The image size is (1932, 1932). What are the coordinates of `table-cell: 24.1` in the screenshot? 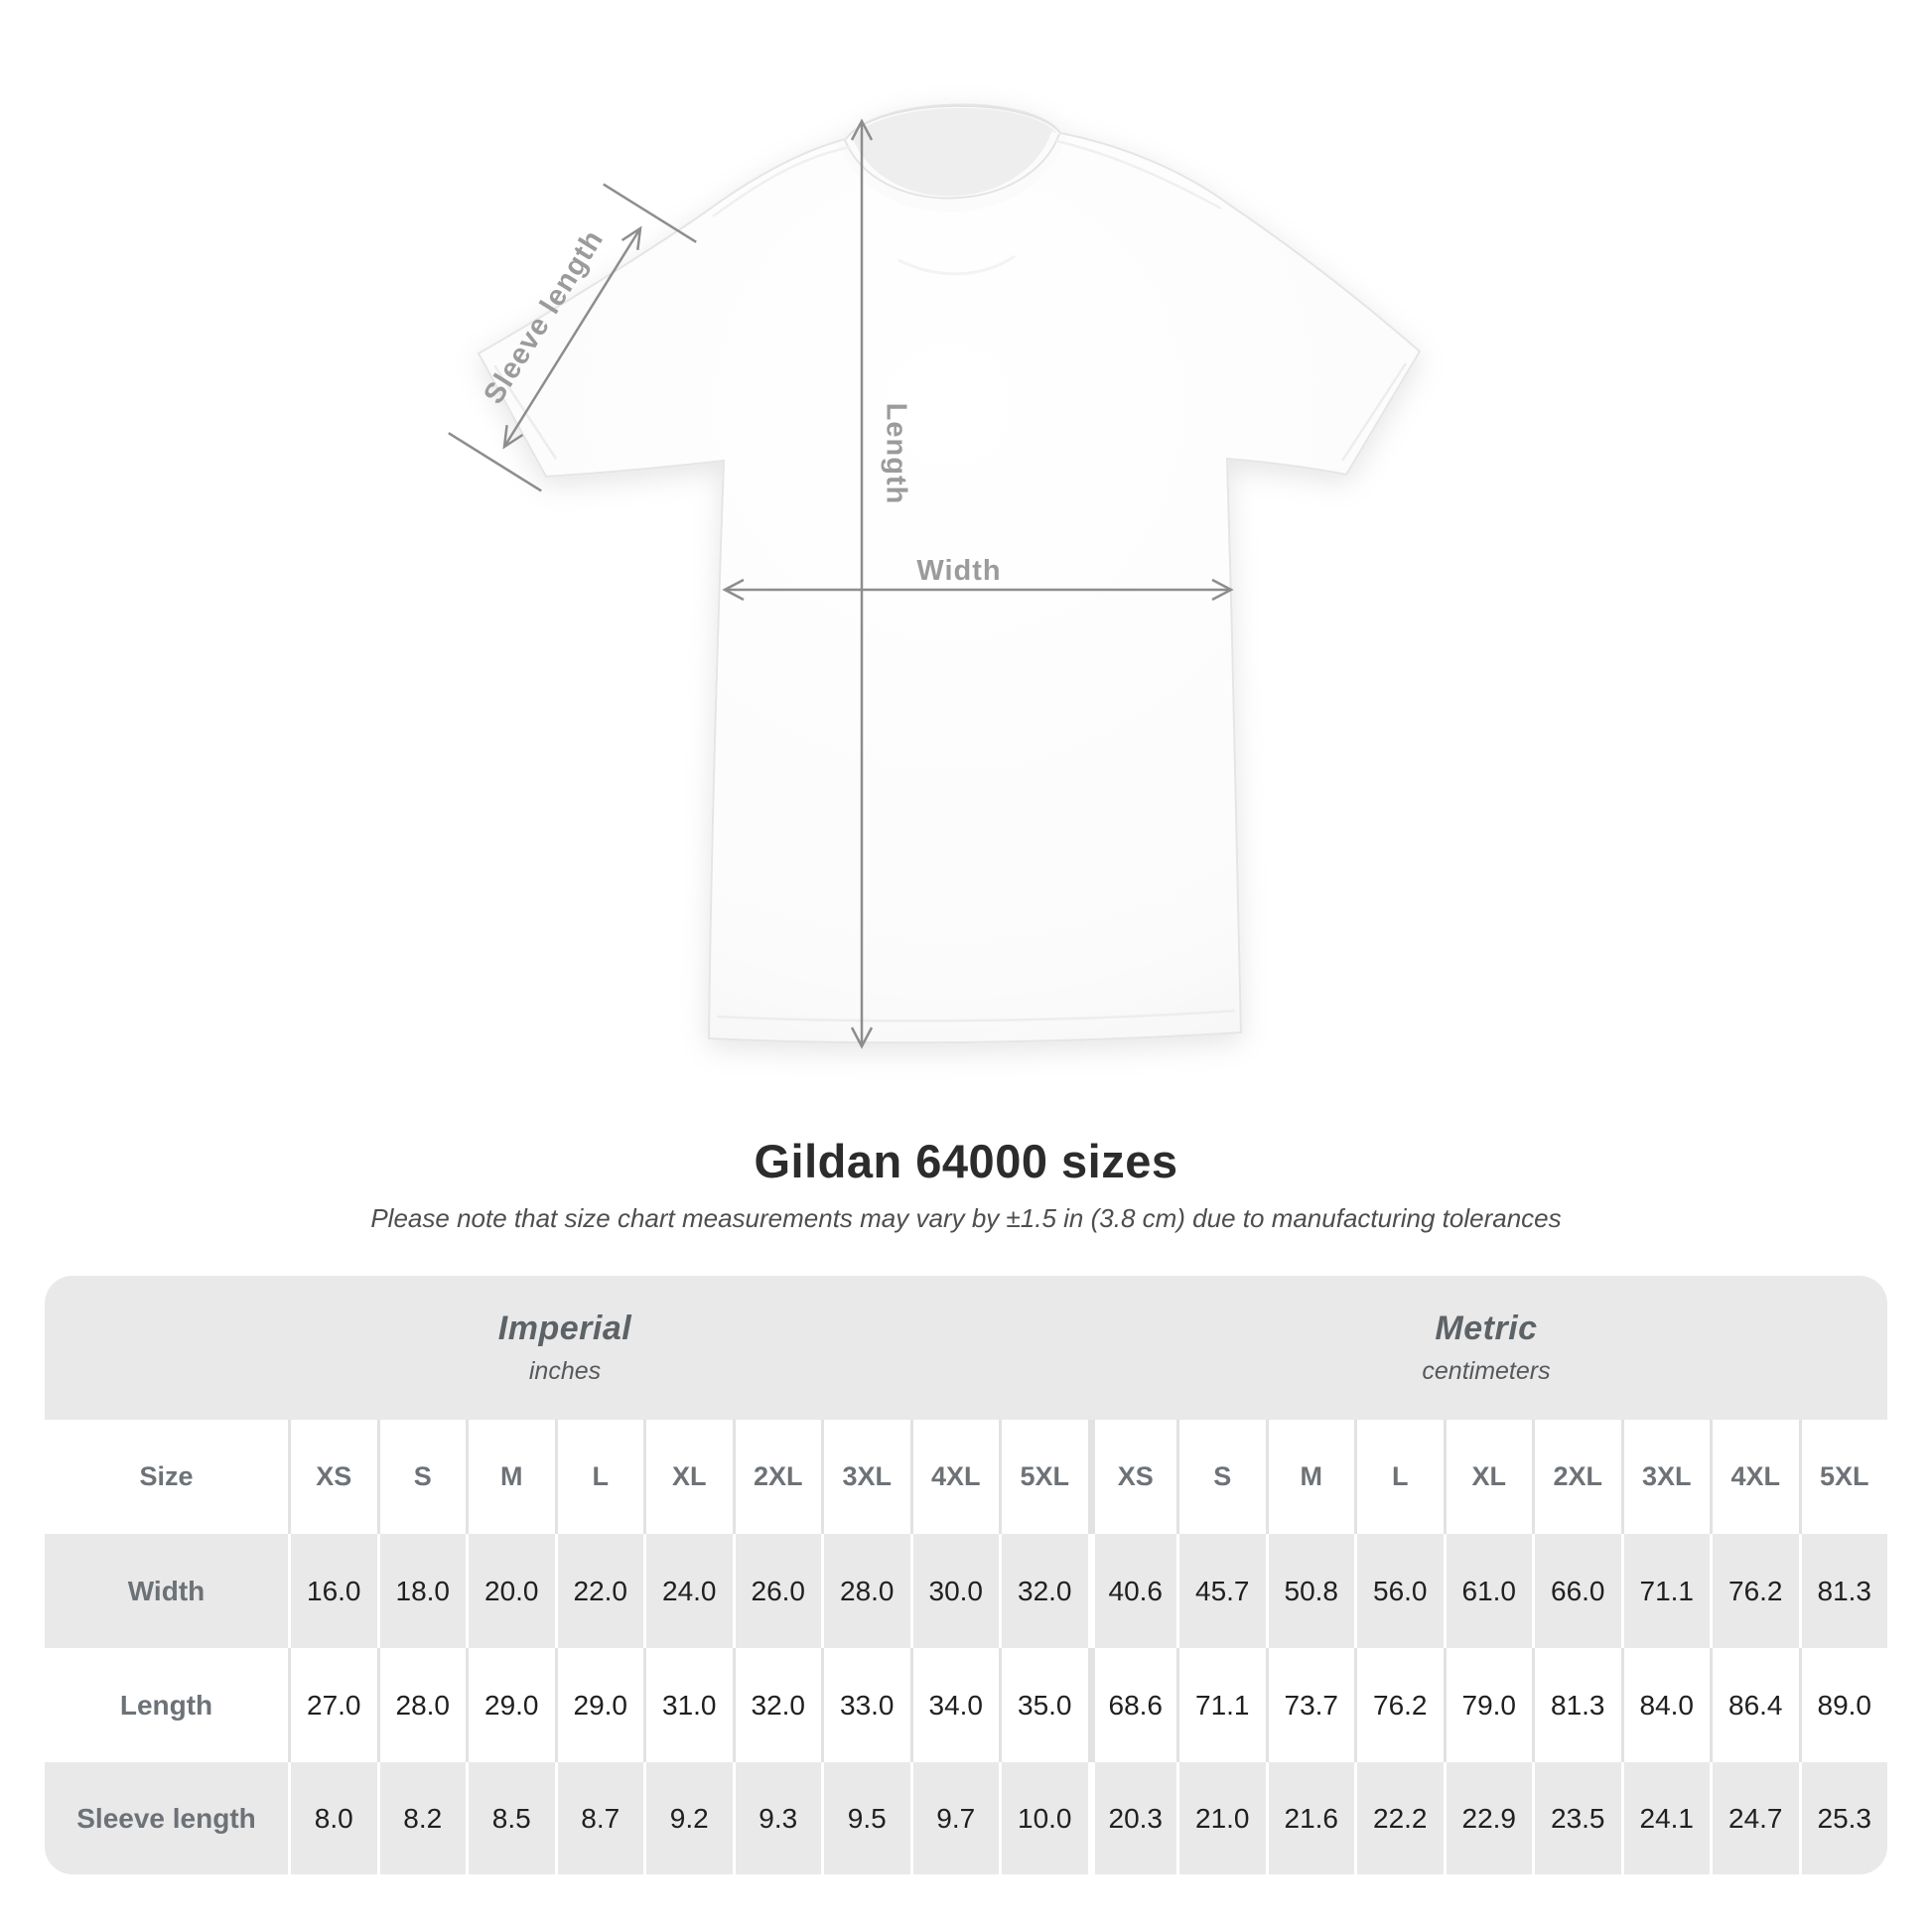 It's located at (1666, 1818).